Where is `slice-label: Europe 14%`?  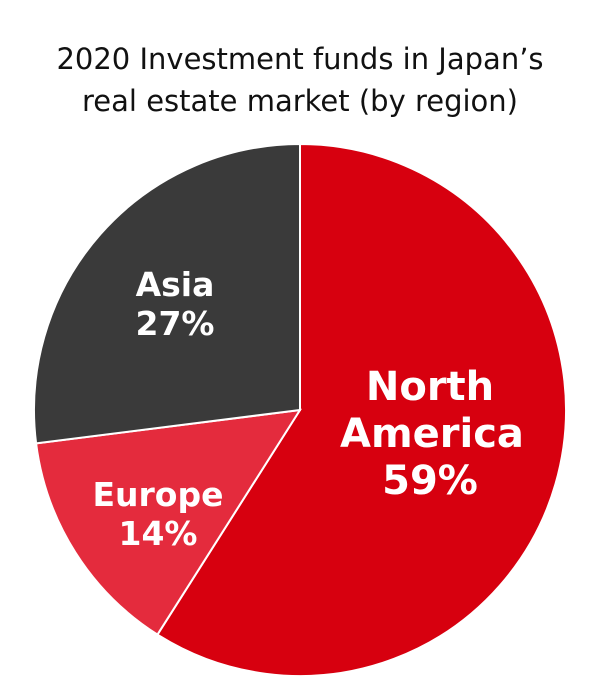
slice-label: Europe 14% is located at coordinates (158, 514).